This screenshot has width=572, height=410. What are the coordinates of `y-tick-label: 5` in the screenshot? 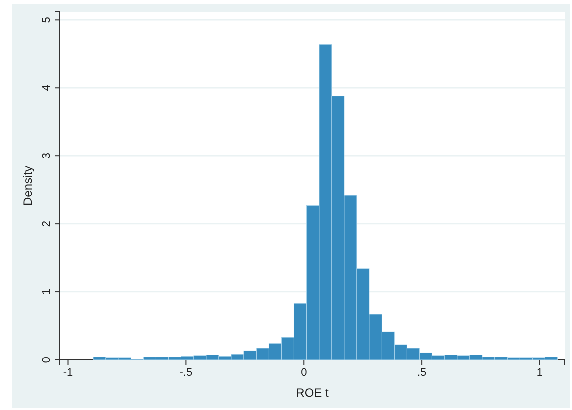 It's located at (47, 20).